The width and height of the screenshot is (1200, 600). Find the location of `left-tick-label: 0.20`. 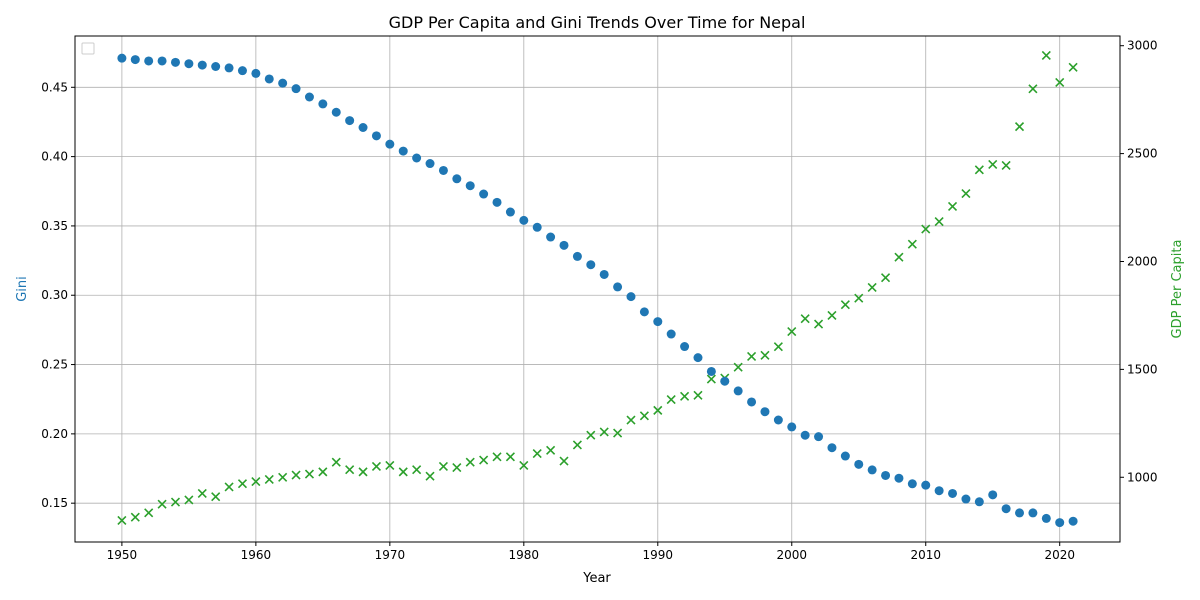

left-tick-label: 0.20 is located at coordinates (54, 434).